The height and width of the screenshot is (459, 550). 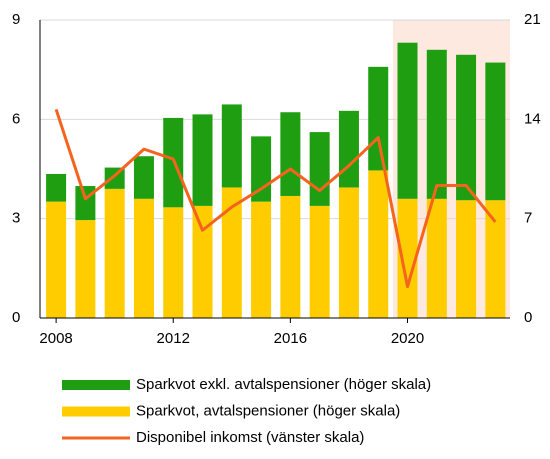 What do you see at coordinates (55, 338) in the screenshot?
I see `x-tick-label: 2008` at bounding box center [55, 338].